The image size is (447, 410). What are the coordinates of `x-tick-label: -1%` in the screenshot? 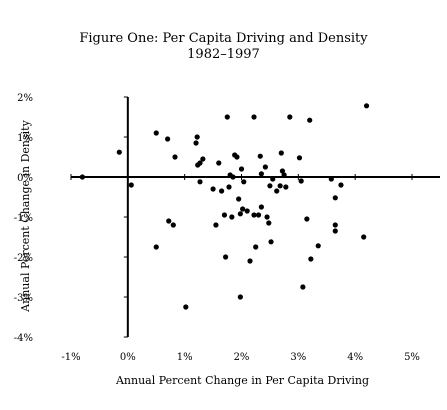 It's located at (70, 357).